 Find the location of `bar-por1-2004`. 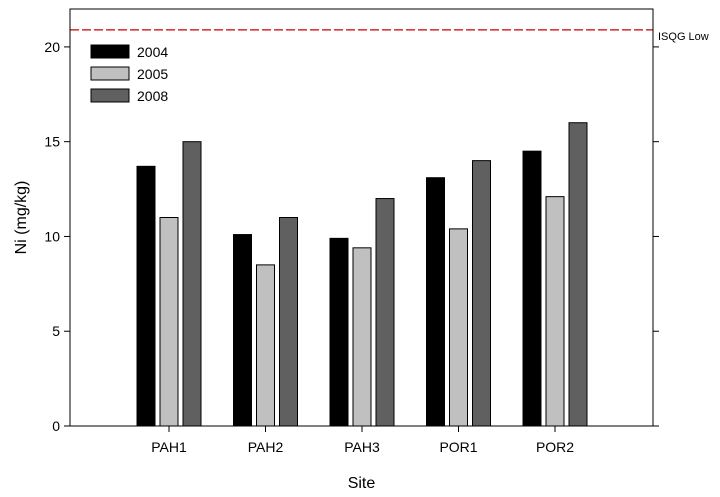

bar-por1-2004 is located at coordinates (435, 302).